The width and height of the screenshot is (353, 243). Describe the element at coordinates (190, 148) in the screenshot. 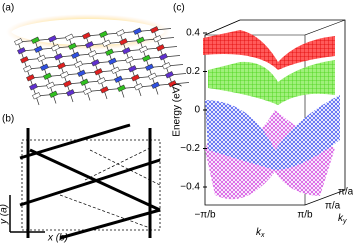

I see `y-tick-label: −0.2` at that location.